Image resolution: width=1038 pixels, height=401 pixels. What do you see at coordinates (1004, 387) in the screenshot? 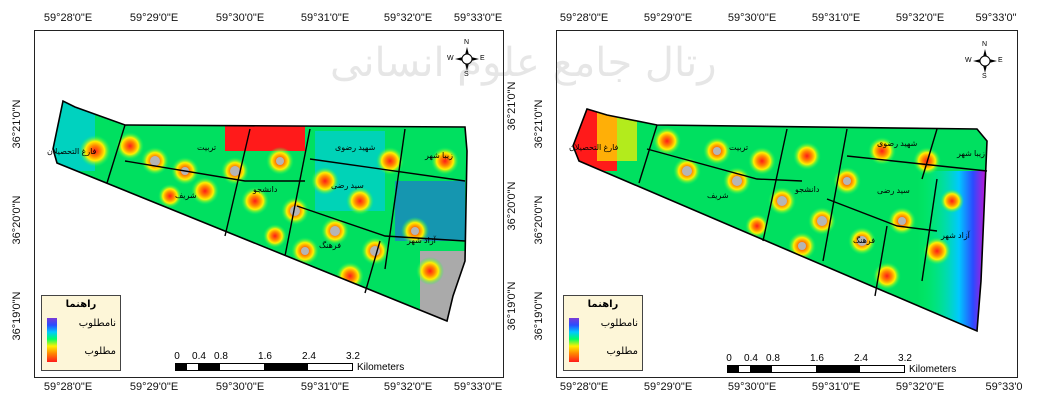
I see `lon-tick: 59°33'0` at bounding box center [1004, 387].